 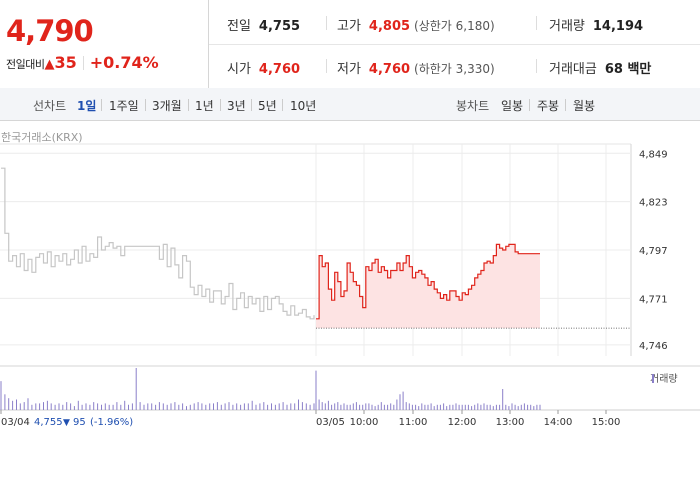 What do you see at coordinates (239, 26) in the screenshot?
I see `stat-label: 전일` at bounding box center [239, 26].